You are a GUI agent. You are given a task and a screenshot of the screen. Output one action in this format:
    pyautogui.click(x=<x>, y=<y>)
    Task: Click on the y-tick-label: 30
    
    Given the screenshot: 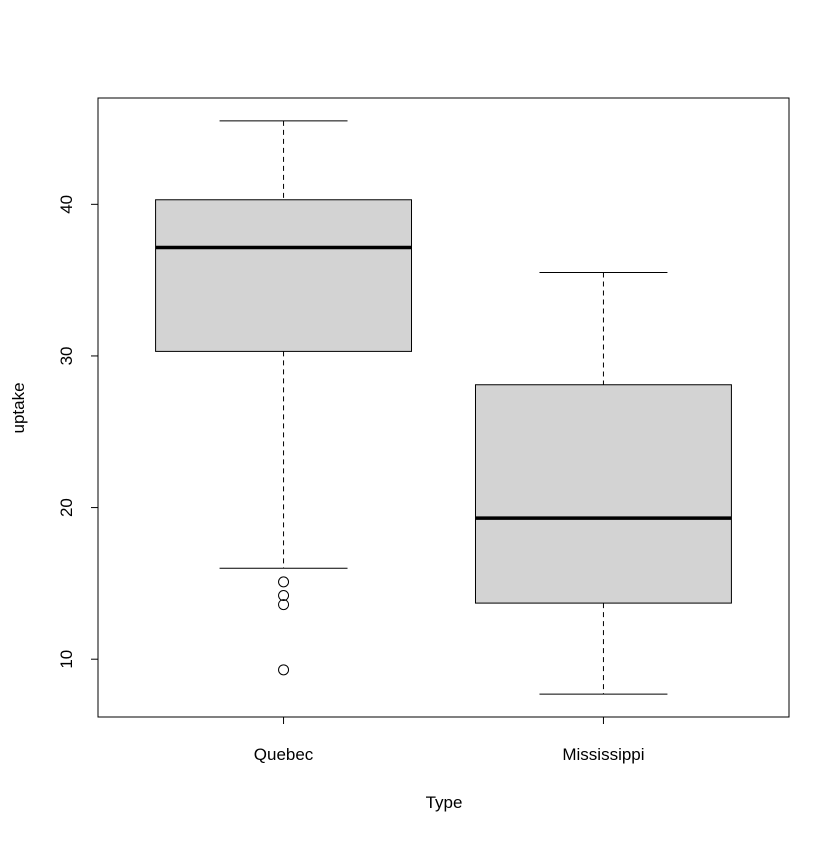 What is the action you would take?
    pyautogui.click(x=66, y=355)
    